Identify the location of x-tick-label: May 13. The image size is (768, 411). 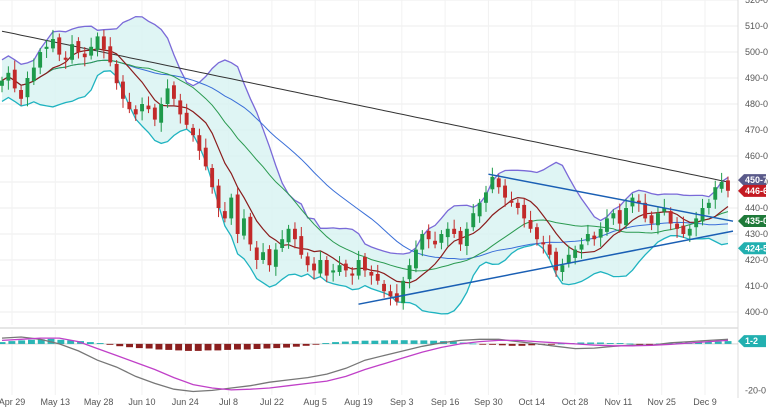
(56, 402).